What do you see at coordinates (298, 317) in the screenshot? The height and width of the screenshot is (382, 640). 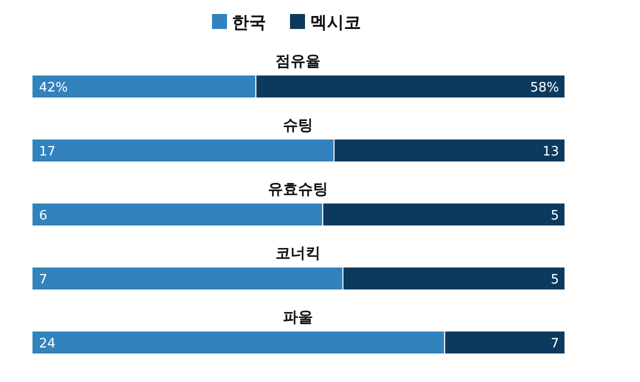 I see `chart-title: 파울` at bounding box center [298, 317].